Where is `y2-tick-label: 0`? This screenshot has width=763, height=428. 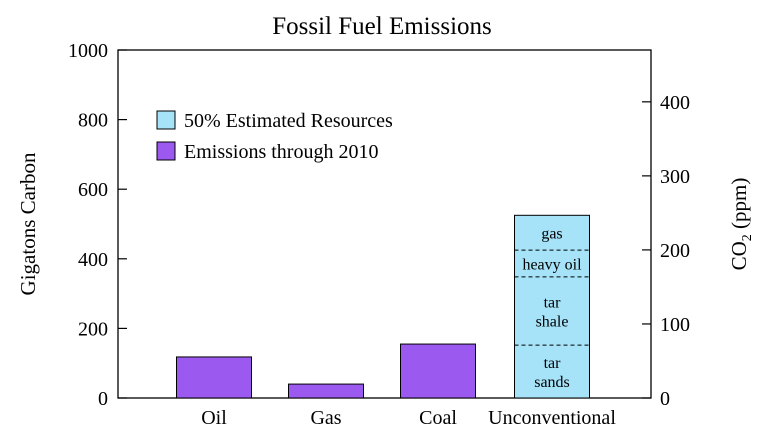 y2-tick-label: 0 is located at coordinates (665, 399).